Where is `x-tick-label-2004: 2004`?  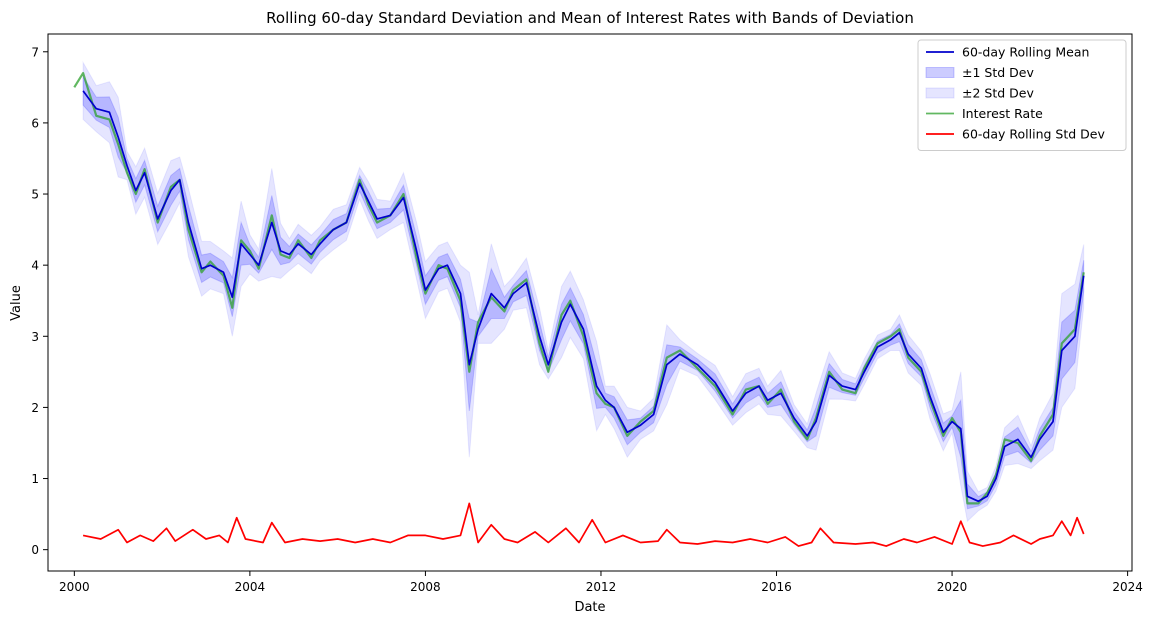 x-tick-label-2004: 2004 is located at coordinates (250, 587).